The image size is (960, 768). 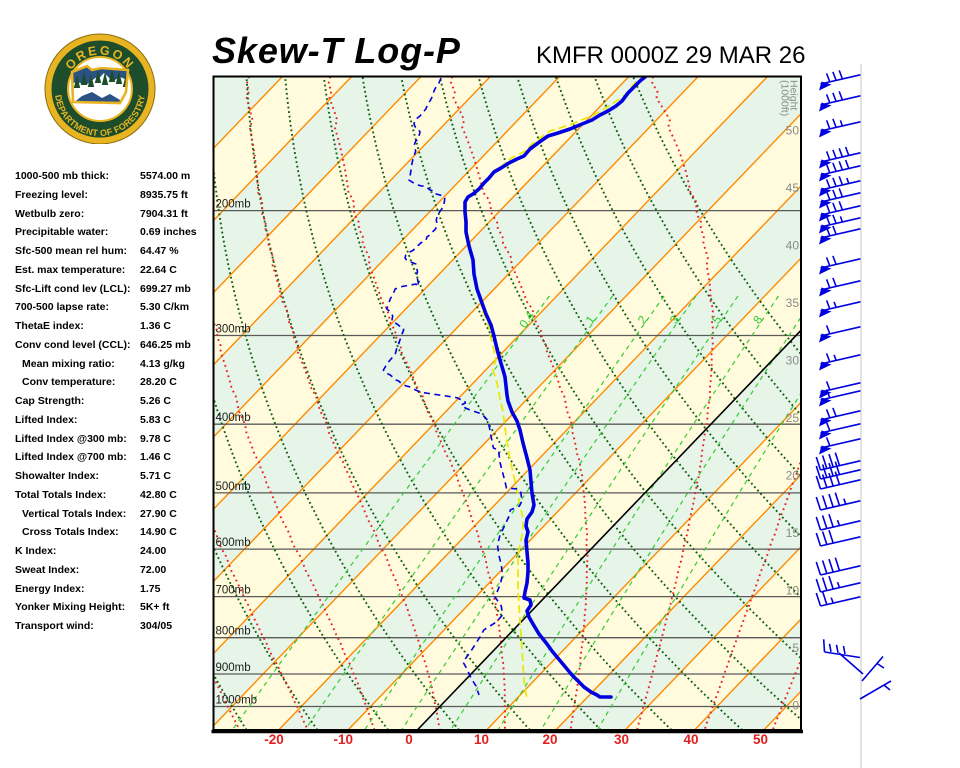 I want to click on svg-text: (1000ft), so click(x=785, y=98).